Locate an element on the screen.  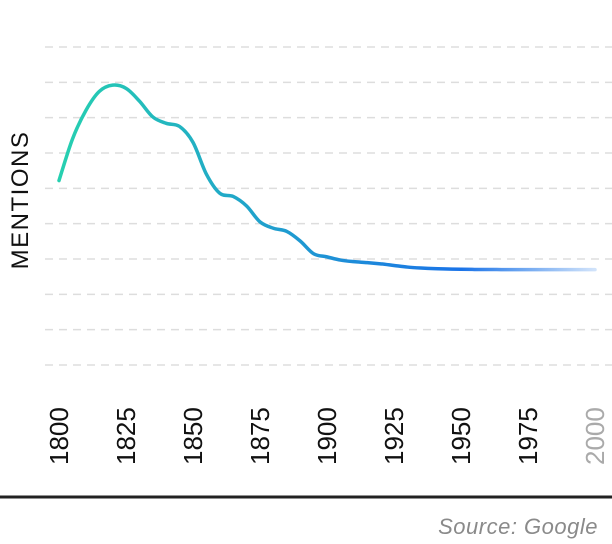
x-axis-ticks: 1800 1825 1850 1875 1900 1925 1950 1975 2000 is located at coordinates (327, 436).